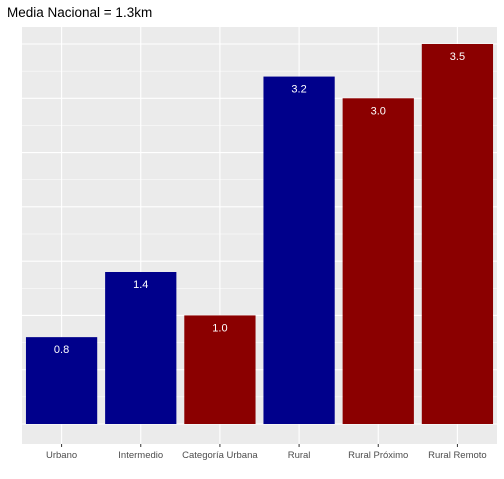 The image size is (504, 479). I want to click on data-label: 0.8, so click(61, 350).